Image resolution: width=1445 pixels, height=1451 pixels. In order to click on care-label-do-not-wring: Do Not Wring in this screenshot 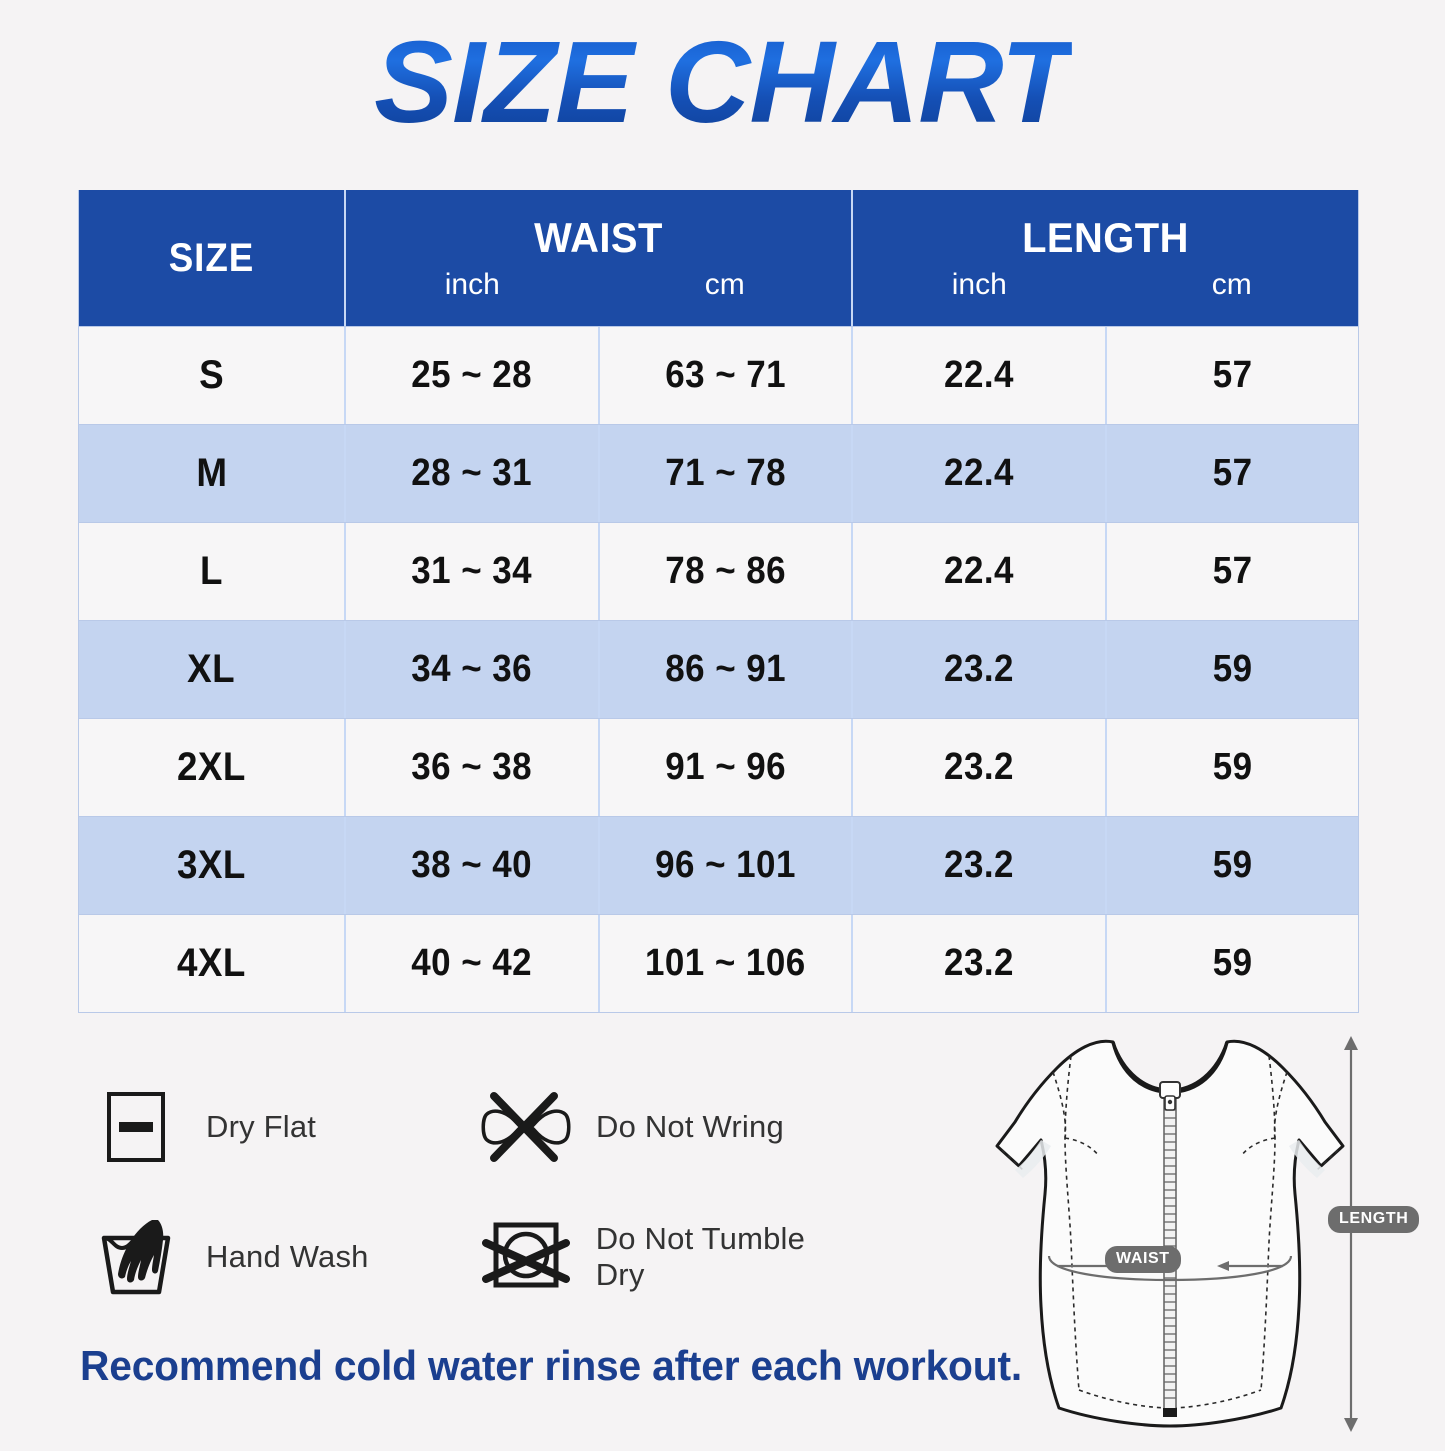, I will do `click(690, 1126)`.